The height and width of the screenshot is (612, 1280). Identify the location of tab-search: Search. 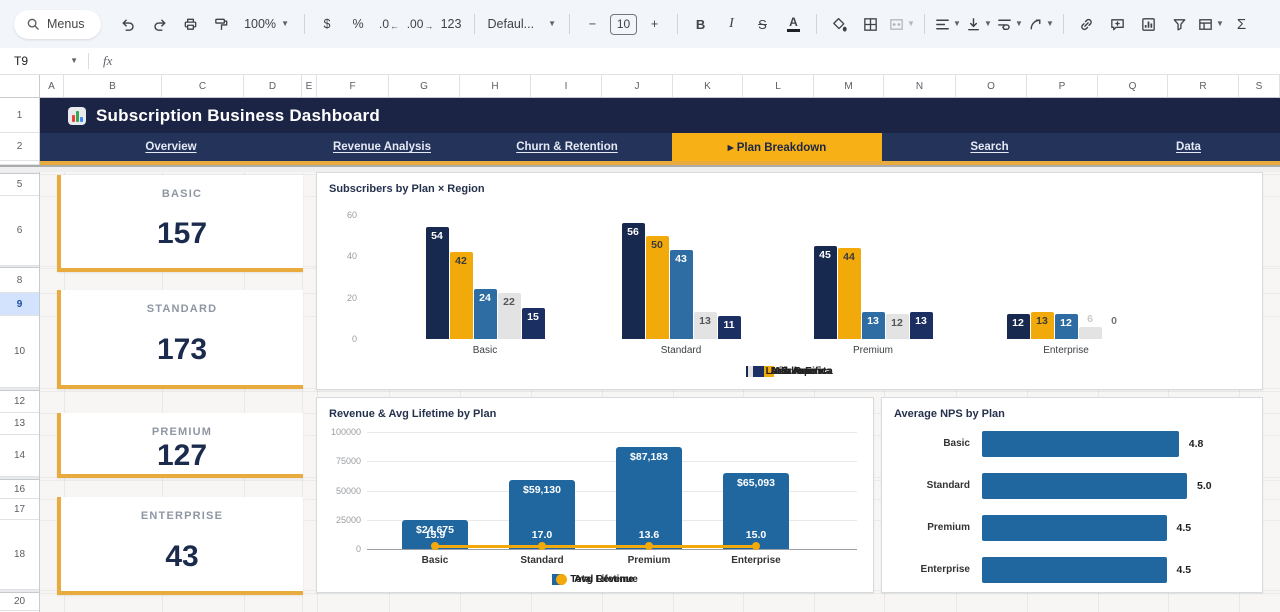
(989, 147).